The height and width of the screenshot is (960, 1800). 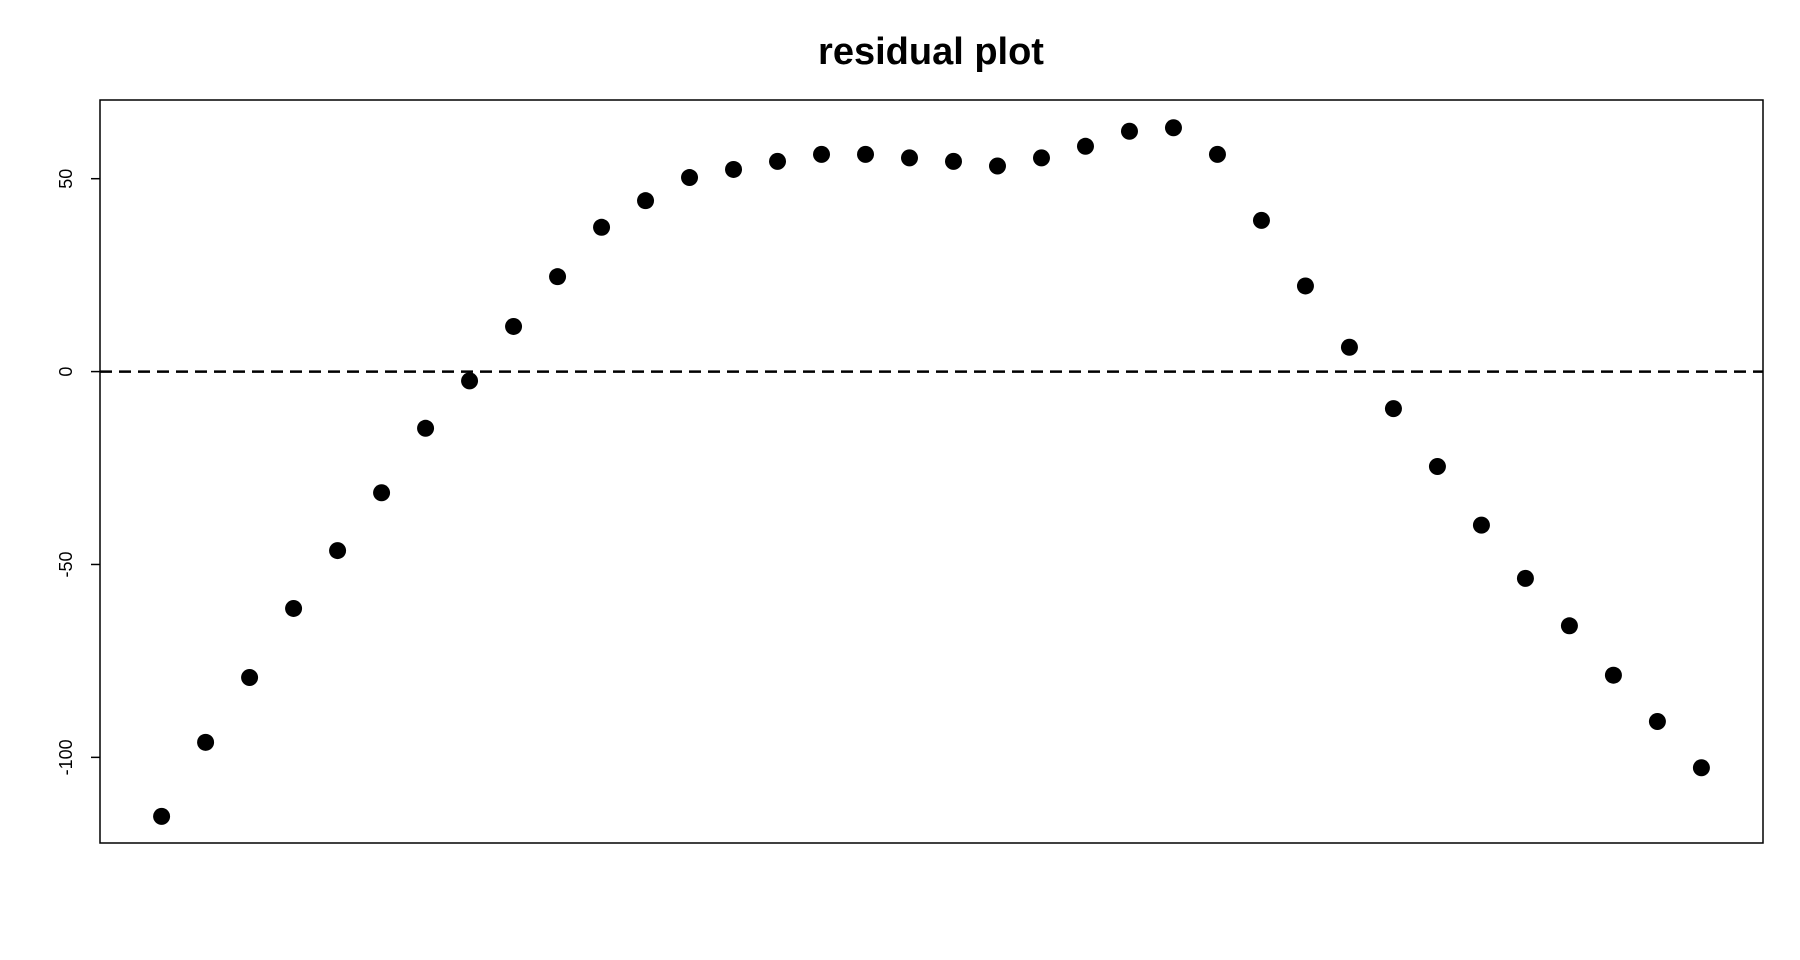 I want to click on y-tick-label: -100, so click(x=66, y=757).